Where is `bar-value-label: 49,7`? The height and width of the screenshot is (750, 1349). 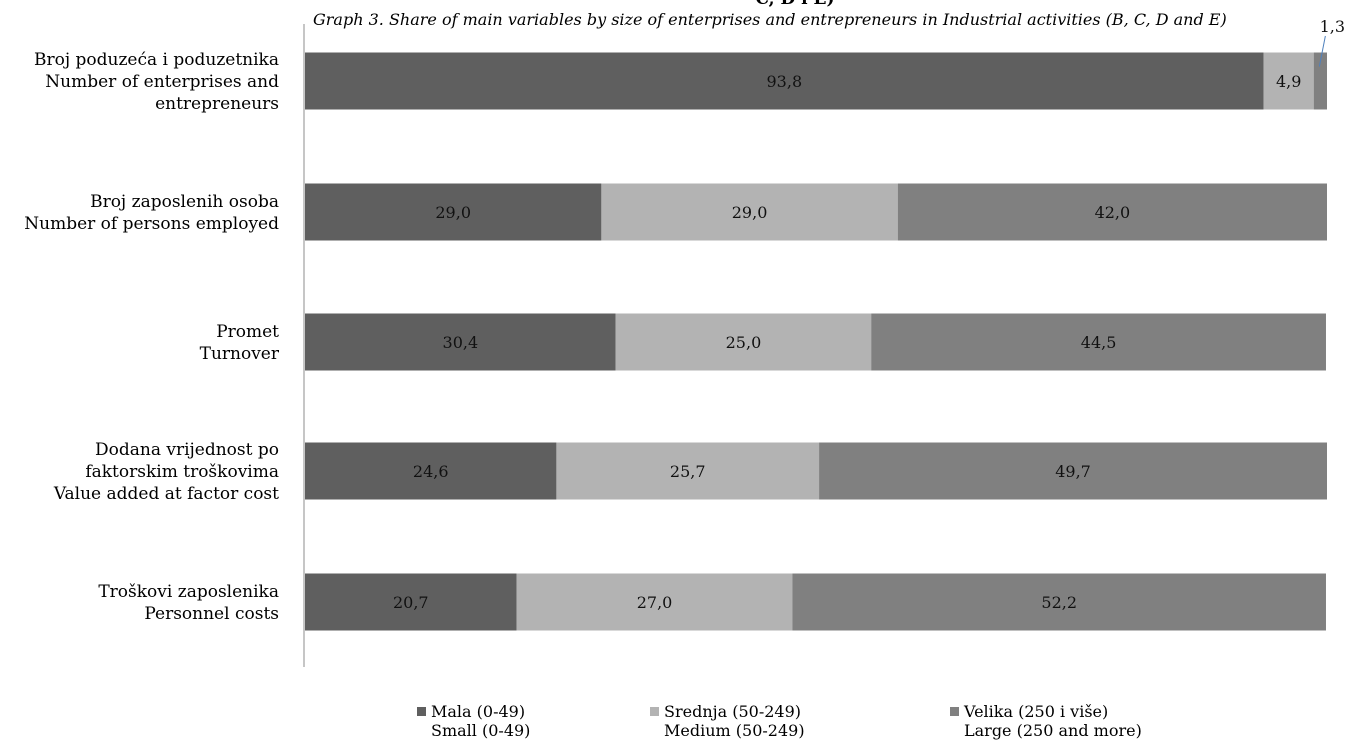 bar-value-label: 49,7 is located at coordinates (1073, 471).